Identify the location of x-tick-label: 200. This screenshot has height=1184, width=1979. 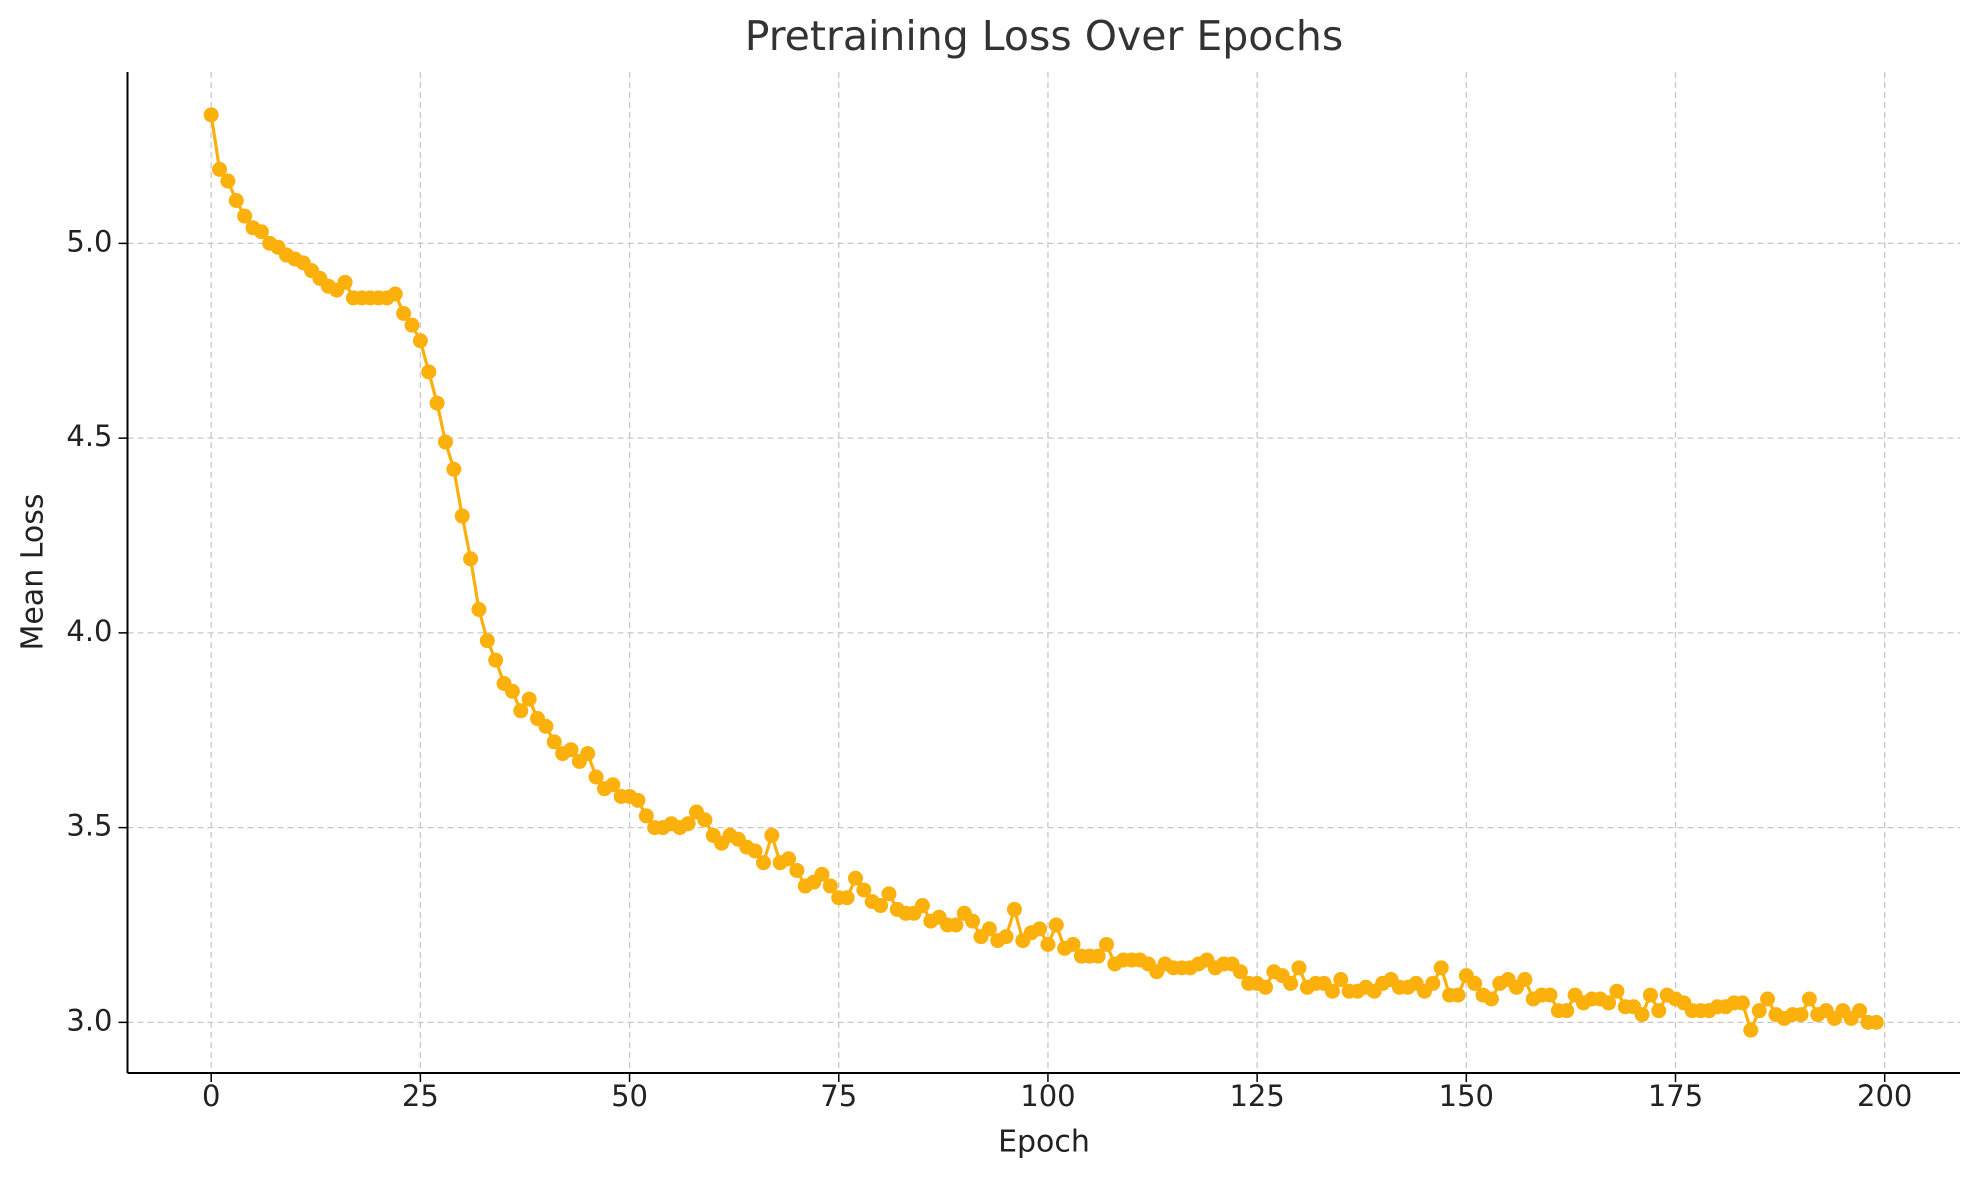
(1884, 1096).